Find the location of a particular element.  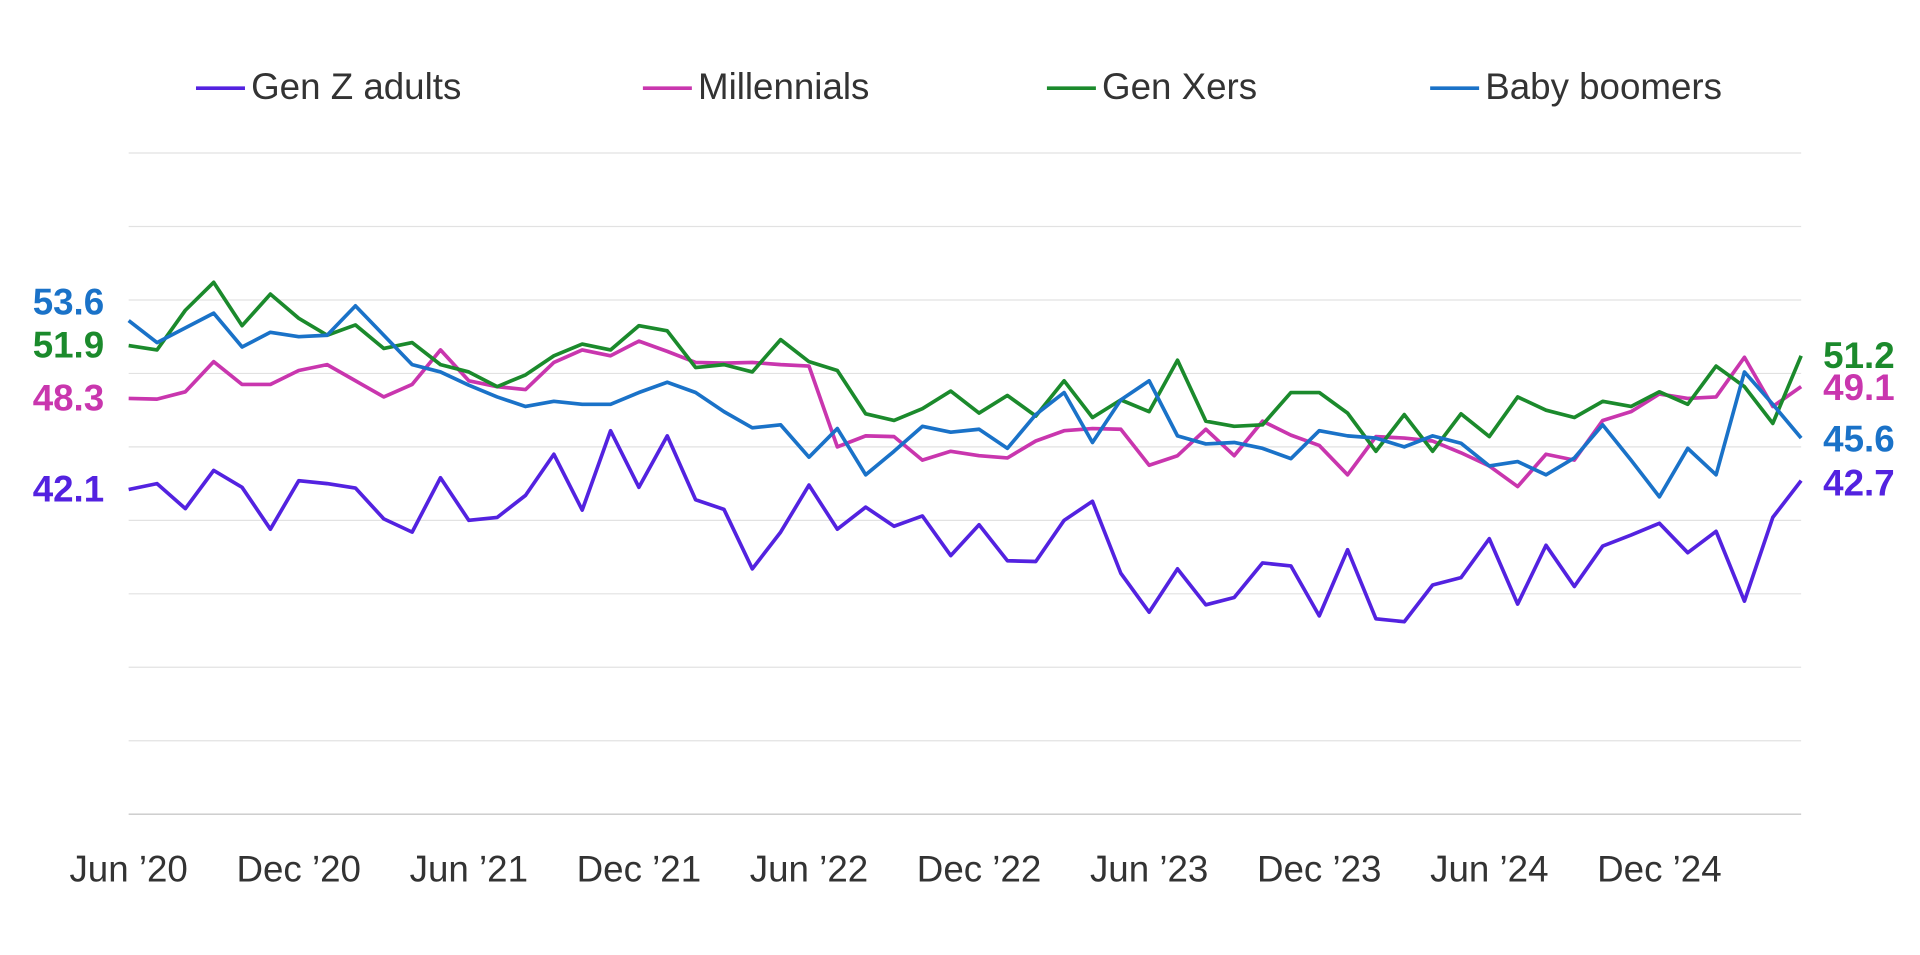

end-value-label: 49.1 is located at coordinates (1858, 387).